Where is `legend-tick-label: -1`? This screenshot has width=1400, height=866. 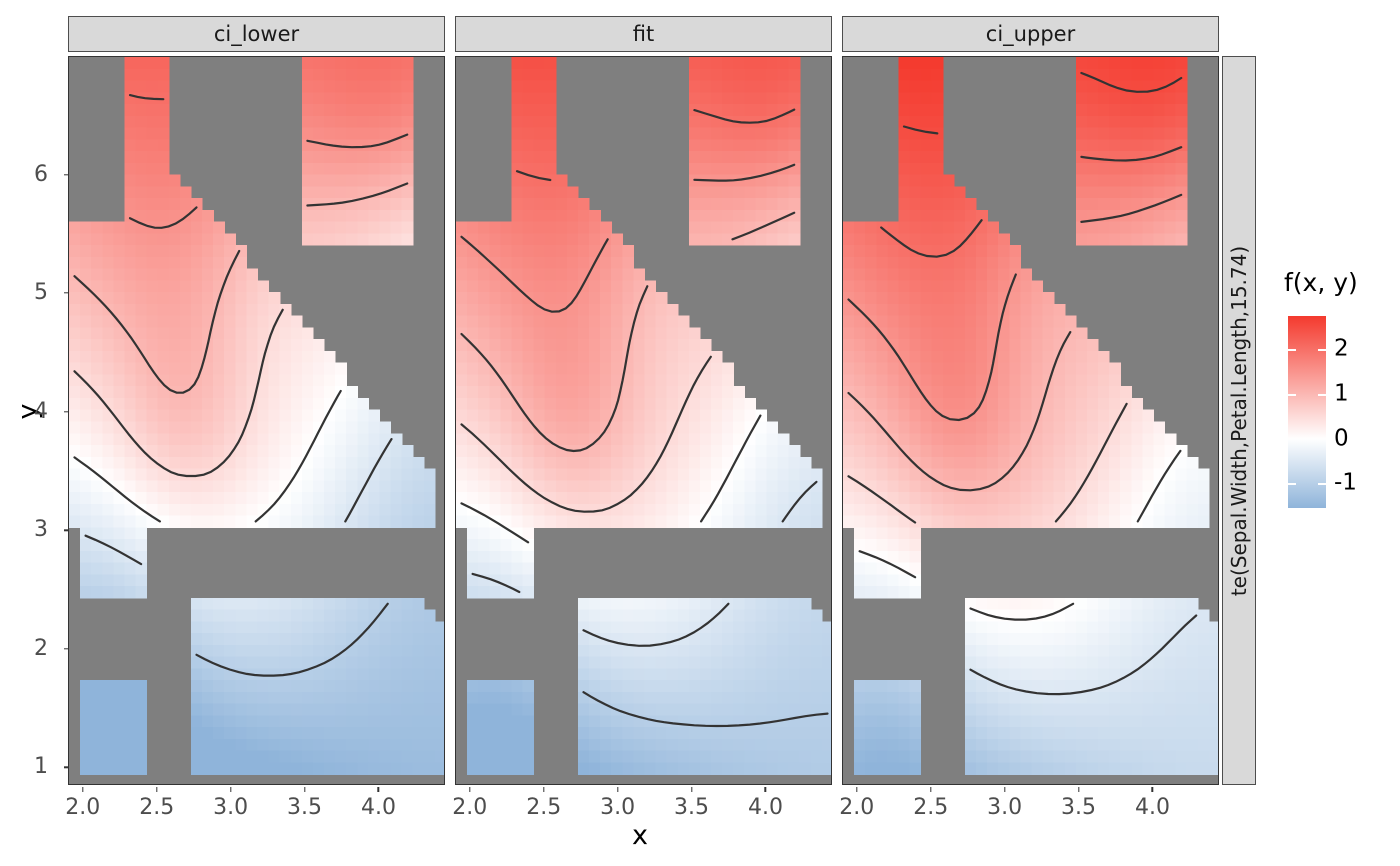
legend-tick-label: -1 is located at coordinates (1345, 482).